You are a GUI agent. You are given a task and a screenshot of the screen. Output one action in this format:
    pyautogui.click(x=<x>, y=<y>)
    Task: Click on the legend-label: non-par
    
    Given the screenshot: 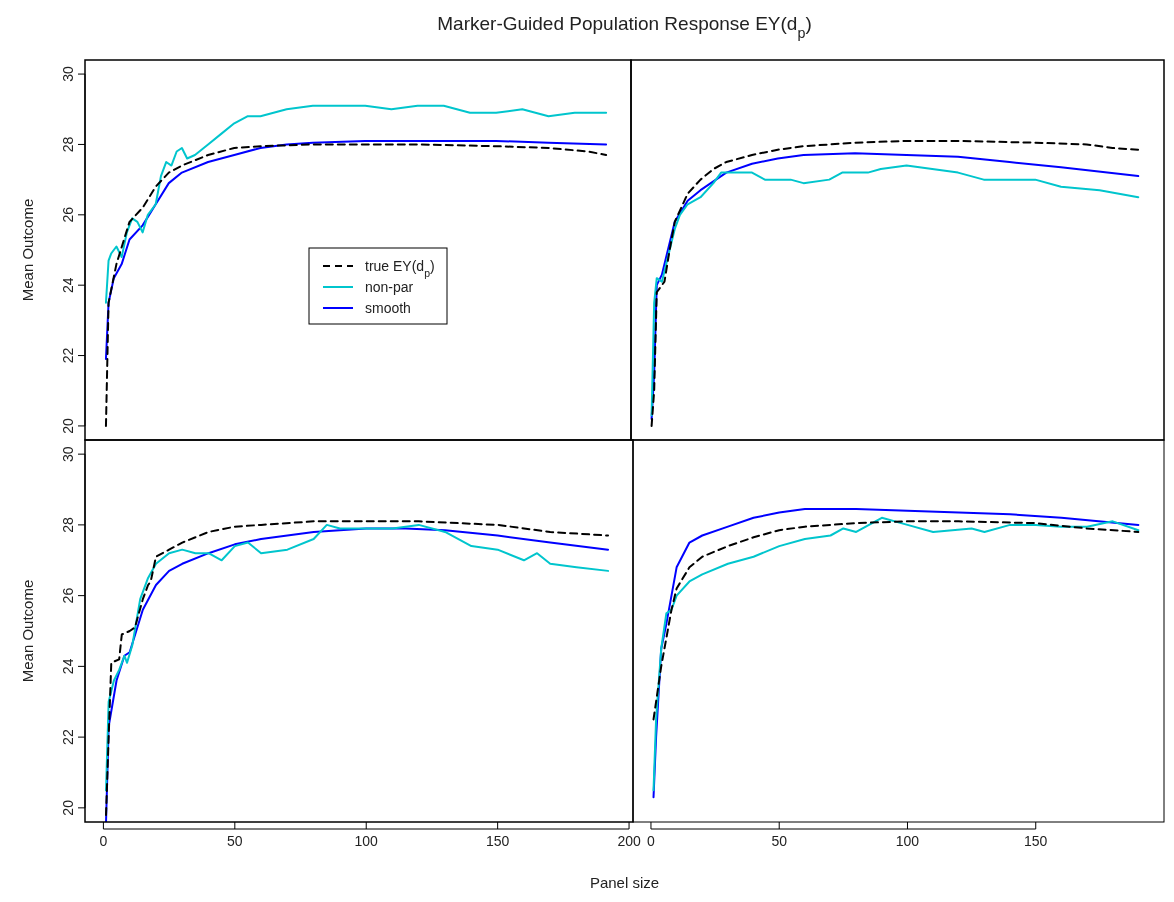 What is the action you would take?
    pyautogui.click(x=389, y=287)
    